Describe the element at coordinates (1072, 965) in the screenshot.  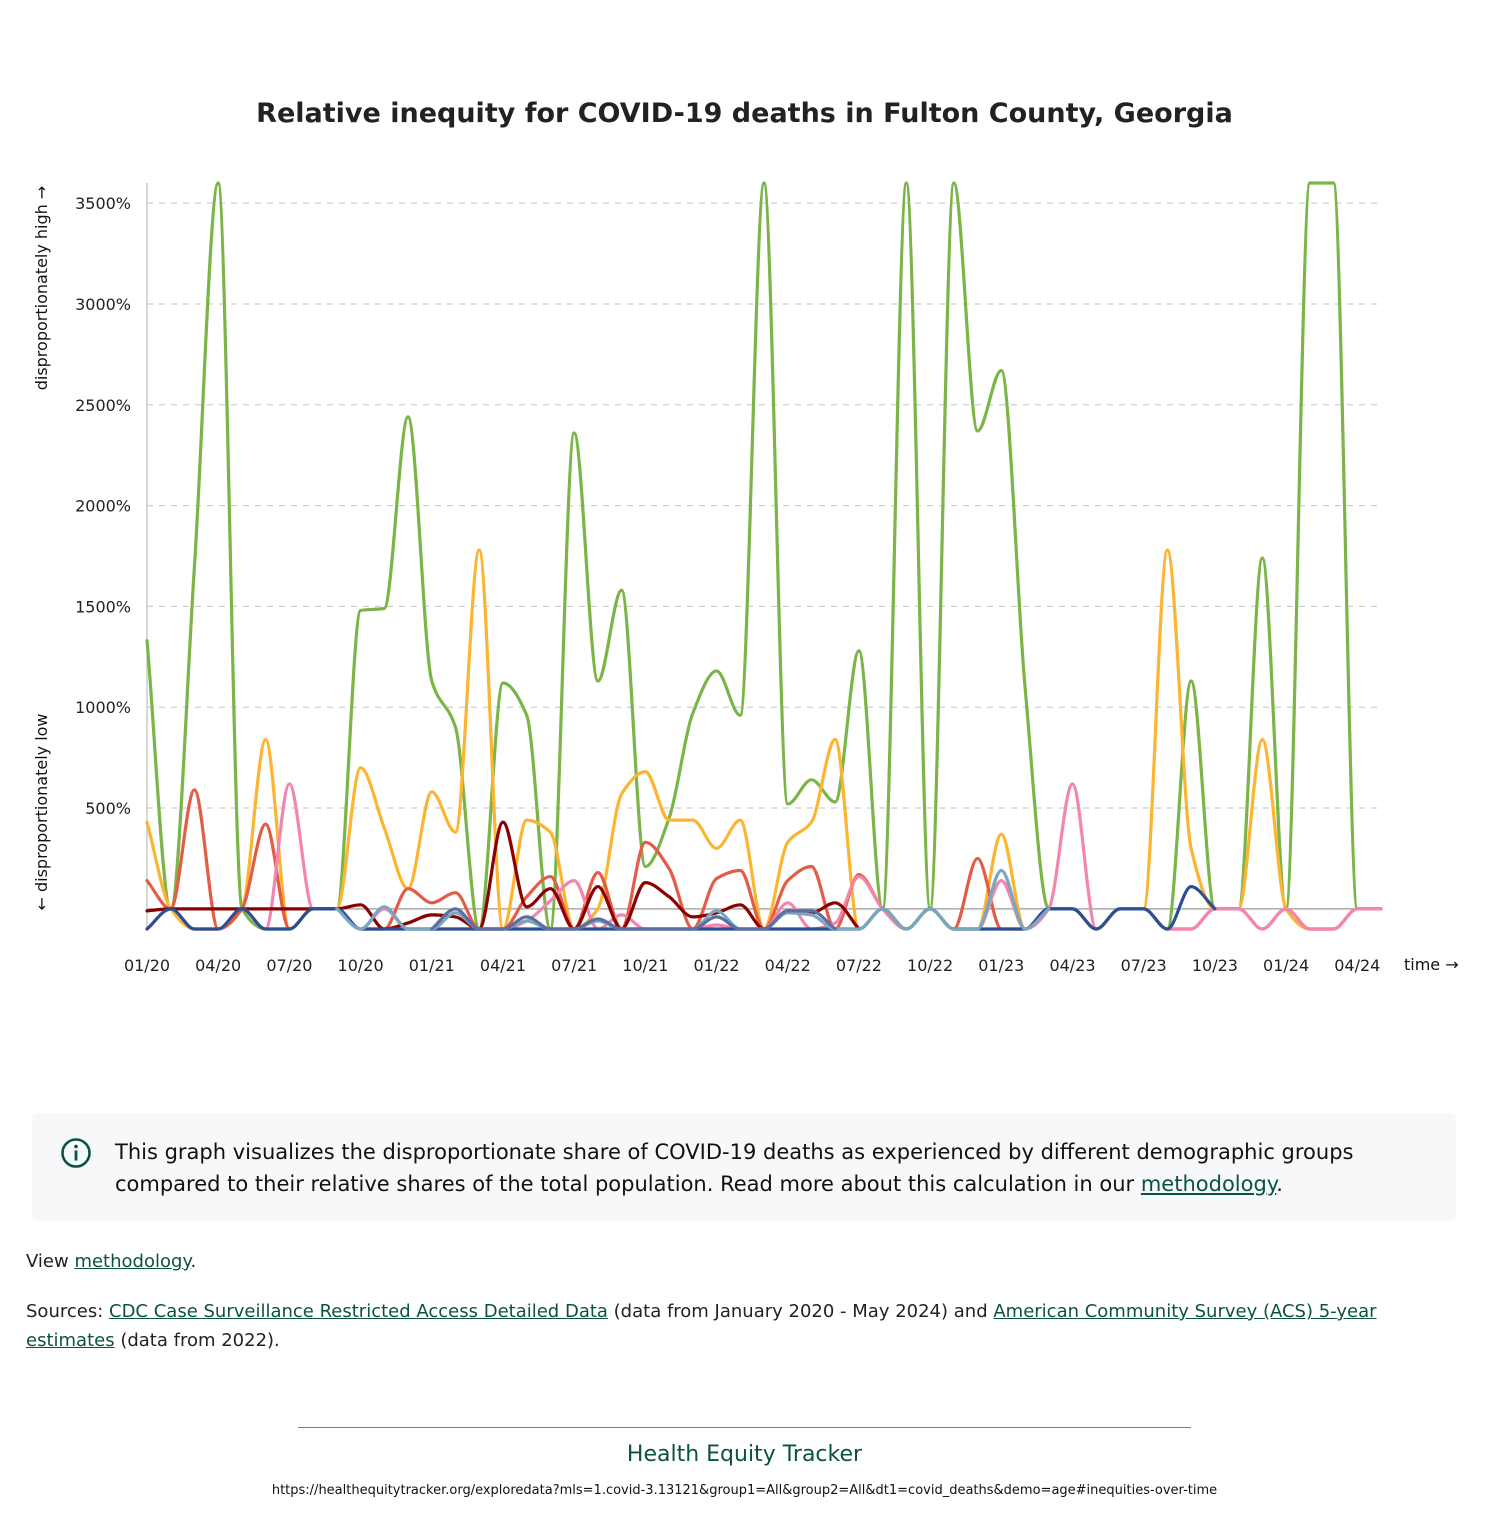
I see `x-tick-label: 04/23` at that location.